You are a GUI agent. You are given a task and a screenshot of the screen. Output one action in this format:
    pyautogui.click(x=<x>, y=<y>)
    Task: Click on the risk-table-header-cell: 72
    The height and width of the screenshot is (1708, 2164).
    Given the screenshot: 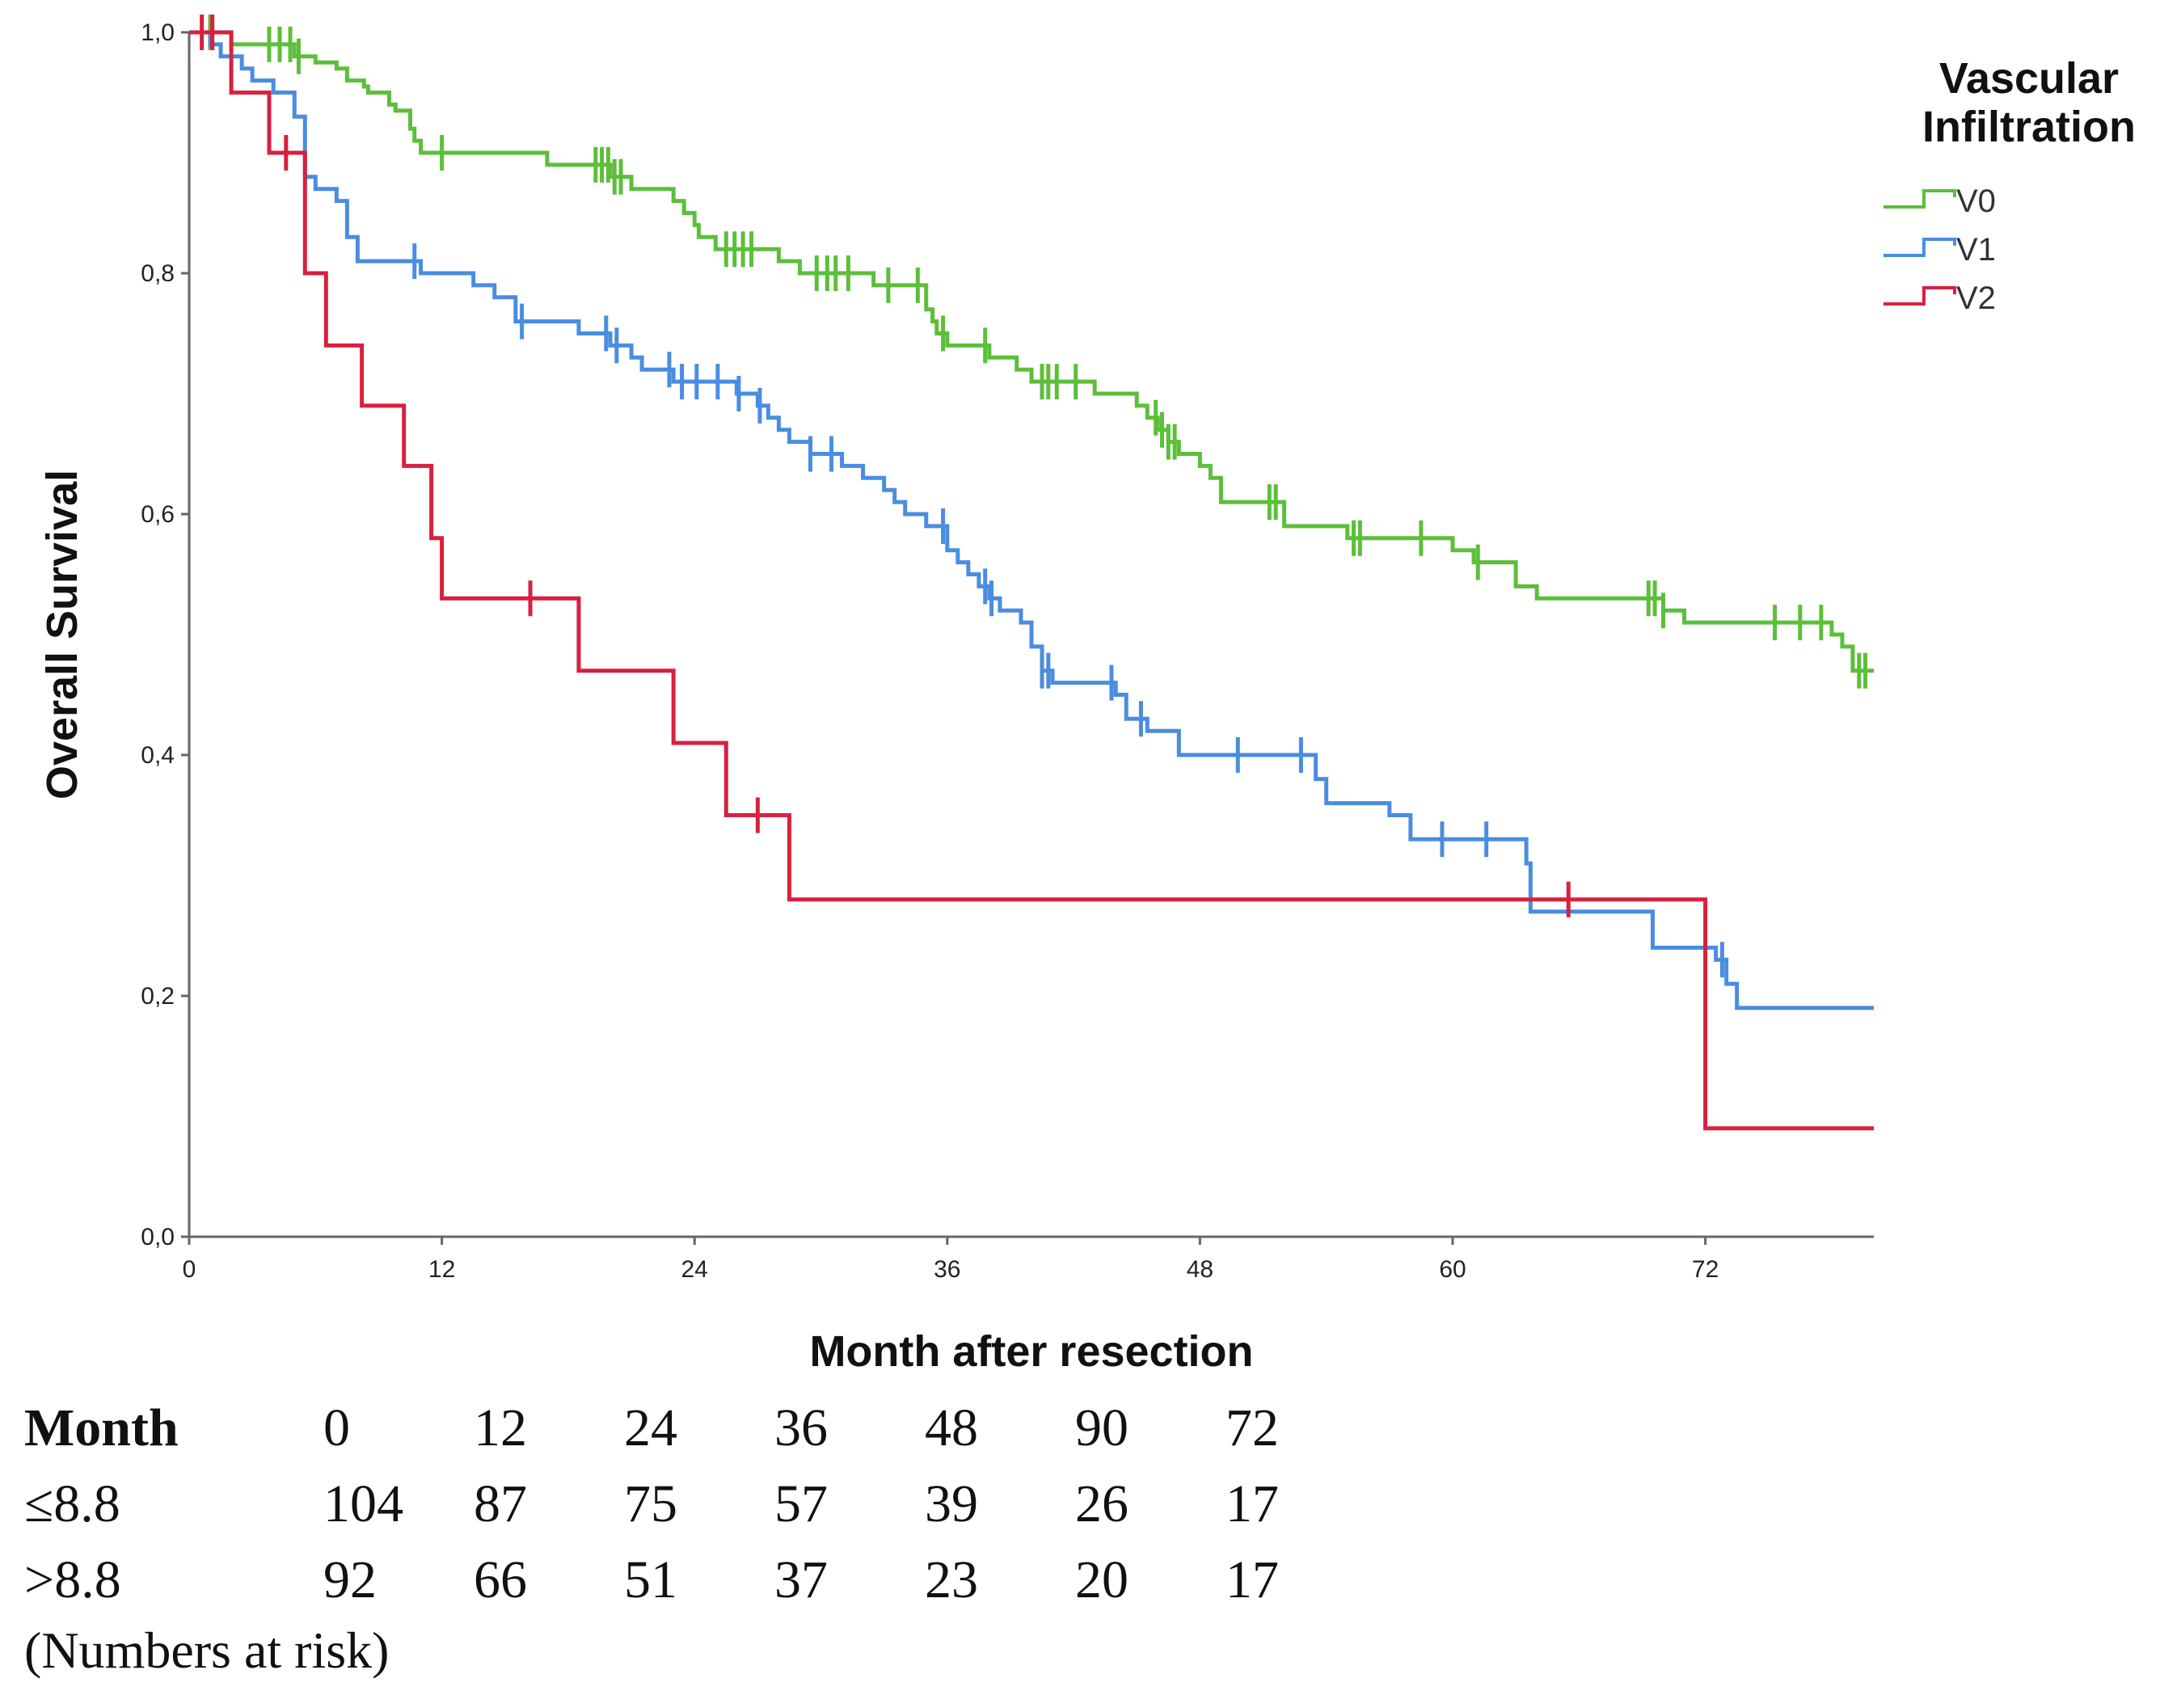 What is the action you would take?
    pyautogui.click(x=1252, y=1428)
    